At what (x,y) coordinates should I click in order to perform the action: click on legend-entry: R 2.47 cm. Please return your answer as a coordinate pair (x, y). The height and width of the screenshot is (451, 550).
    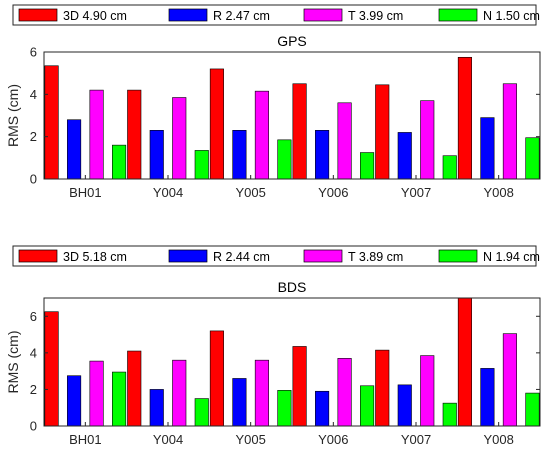
    Looking at the image, I should click on (241, 16).